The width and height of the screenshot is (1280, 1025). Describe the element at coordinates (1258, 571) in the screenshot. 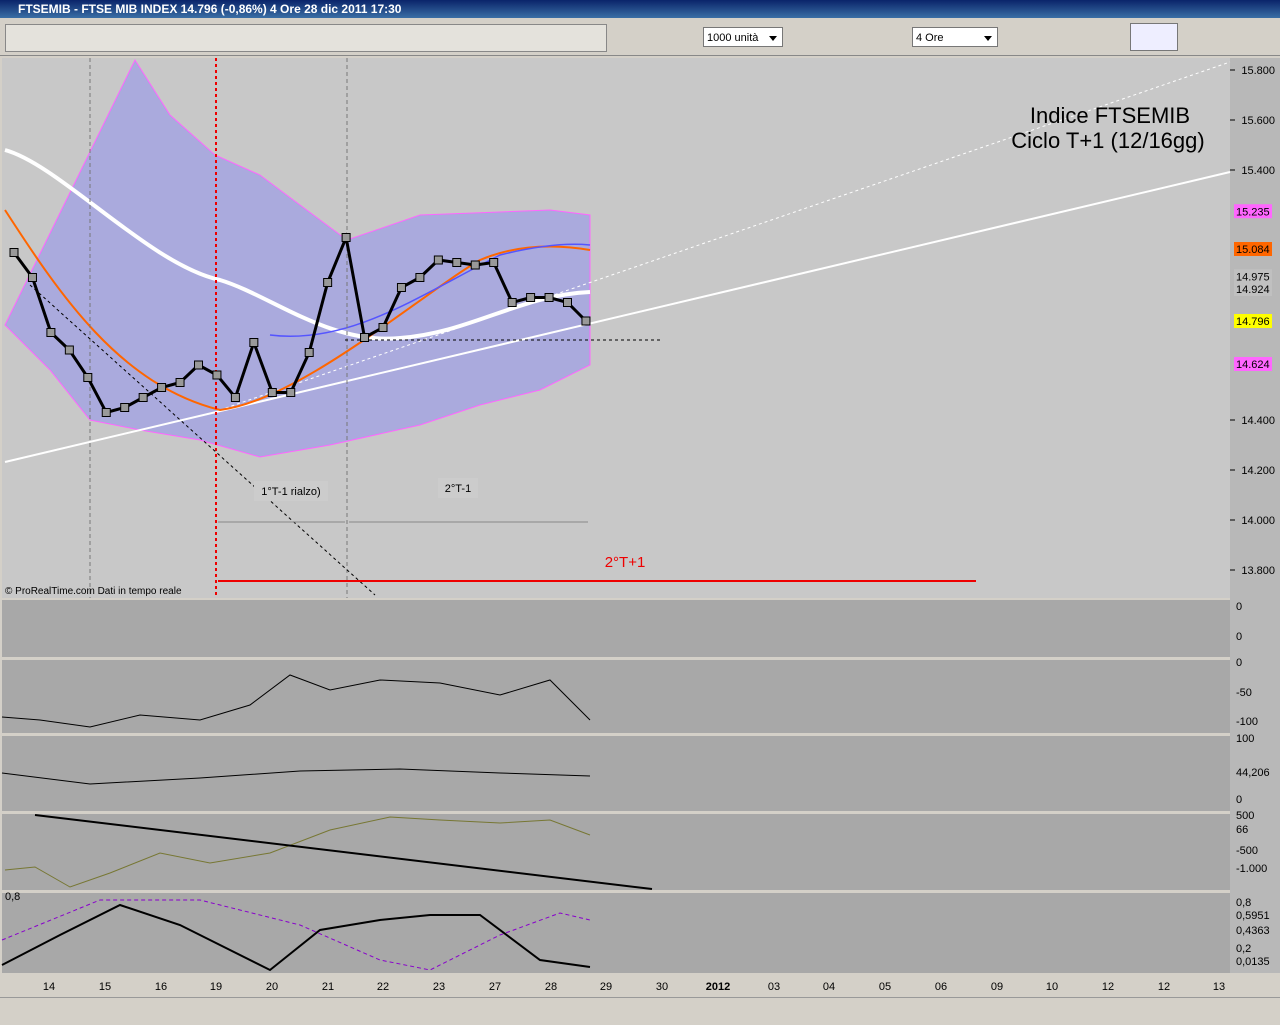

I see `y-tick-label: 13.800` at that location.